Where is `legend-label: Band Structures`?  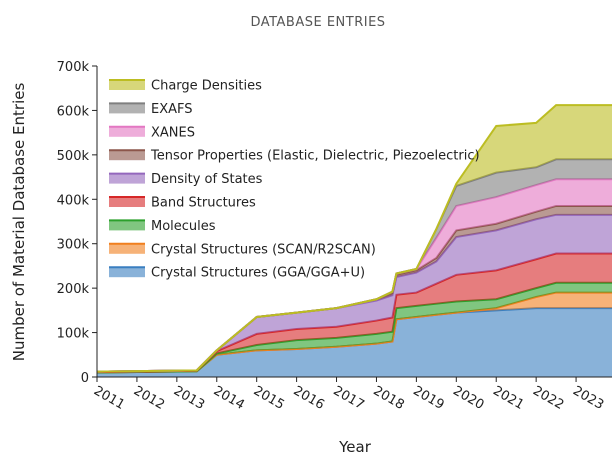 legend-label: Band Structures is located at coordinates (203, 203).